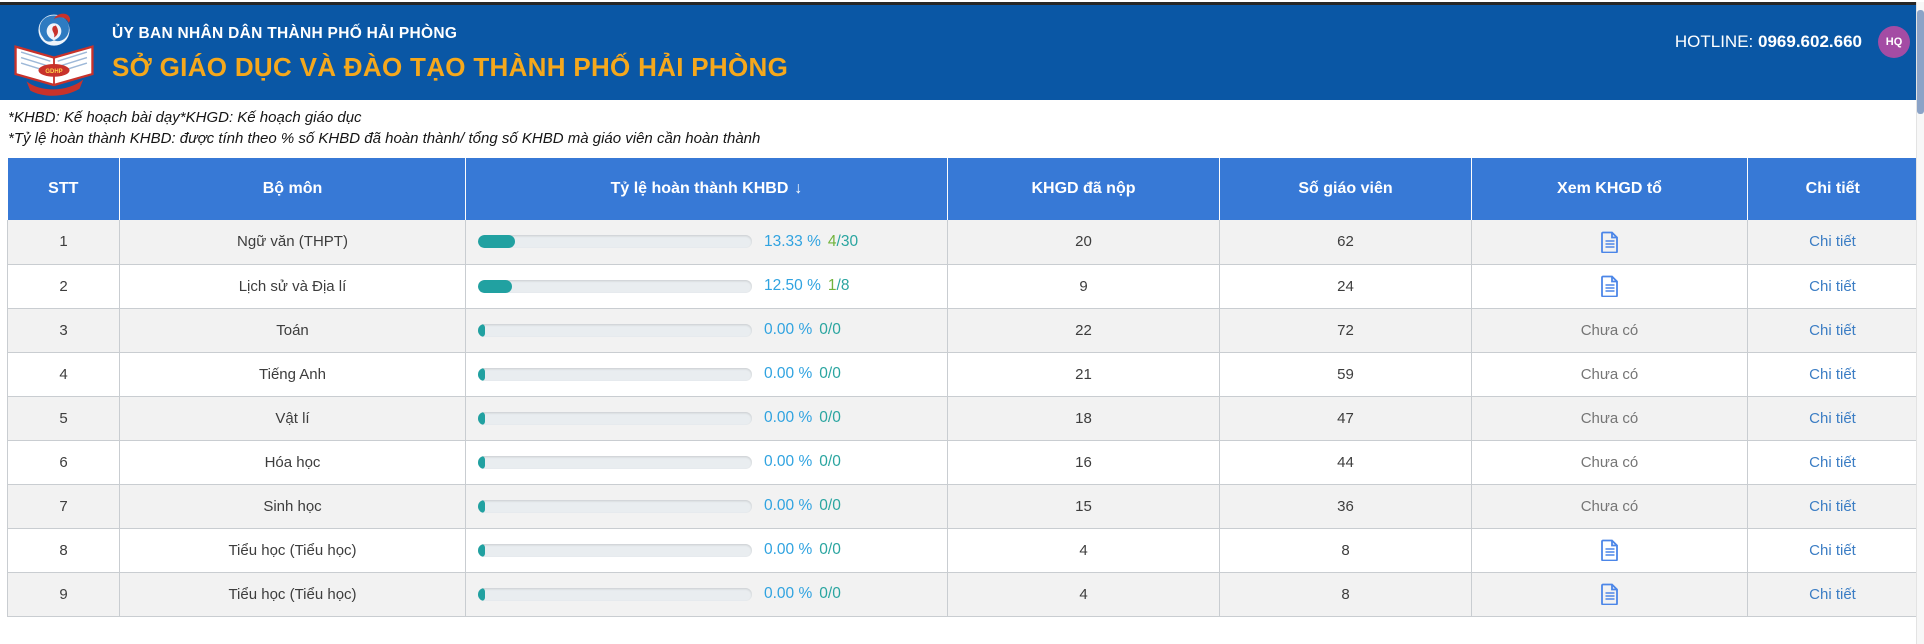 This screenshot has height=644, width=1924. What do you see at coordinates (1083, 594) in the screenshot?
I see `khgd-submitted-cell: 4` at bounding box center [1083, 594].